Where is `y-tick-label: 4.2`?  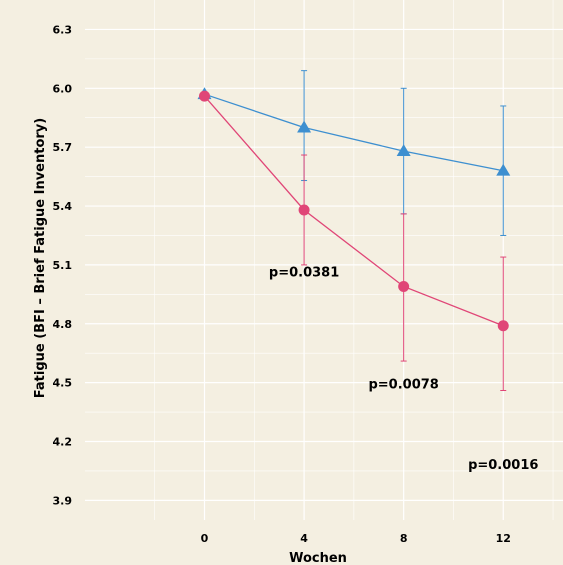 y-tick-label: 4.2 is located at coordinates (63, 442).